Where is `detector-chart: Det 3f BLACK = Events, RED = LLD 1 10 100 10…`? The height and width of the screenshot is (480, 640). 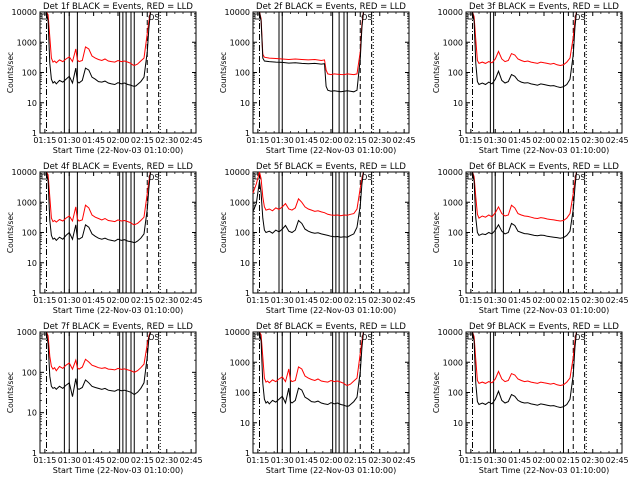
detector-chart: Det 3f BLACK = Events, RED = LLD 1 10 100 10… is located at coordinates (530, 78).